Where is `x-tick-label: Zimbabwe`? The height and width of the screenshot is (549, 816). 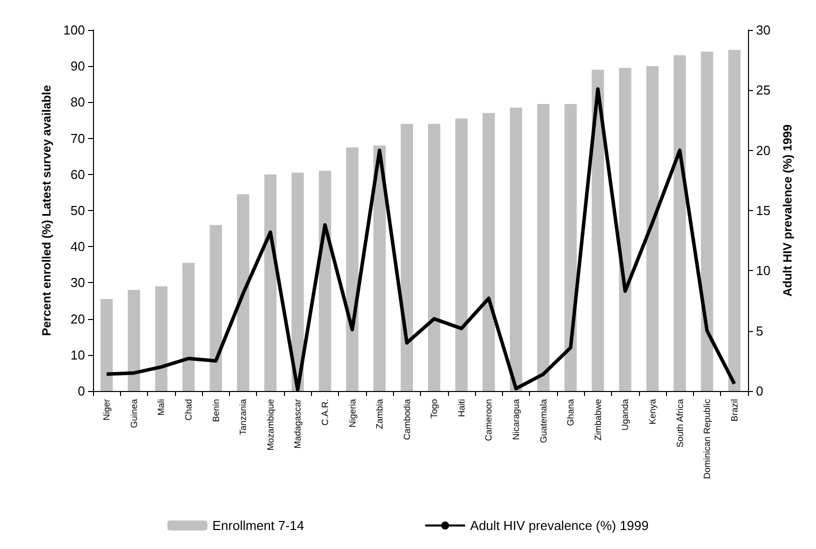 x-tick-label: Zimbabwe is located at coordinates (597, 420).